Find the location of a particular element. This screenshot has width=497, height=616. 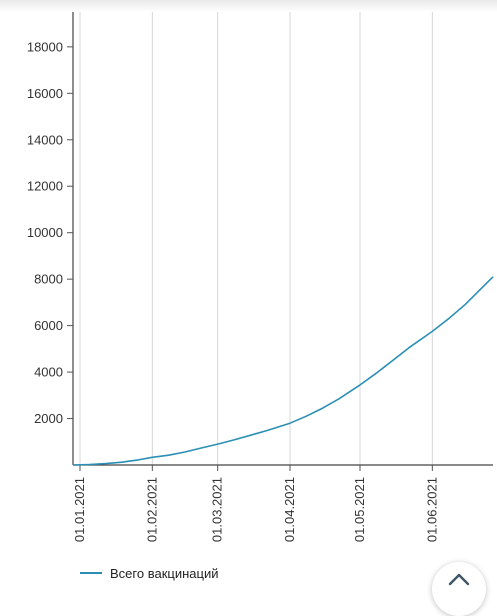

x-tick-label: 01.04.2021 is located at coordinates (289, 509).